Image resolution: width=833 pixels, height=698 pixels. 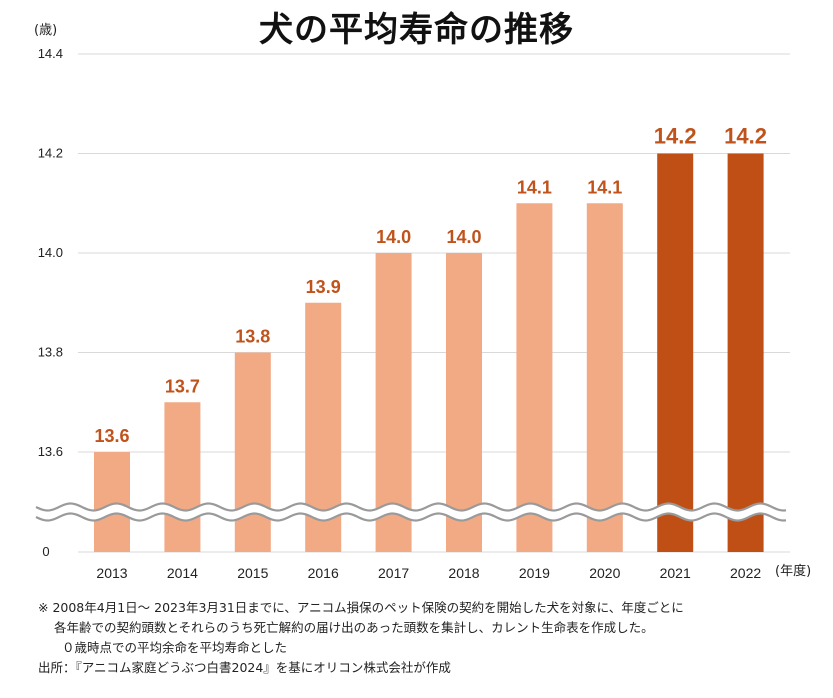 I want to click on x-tick-label: 2014, so click(x=182, y=573).